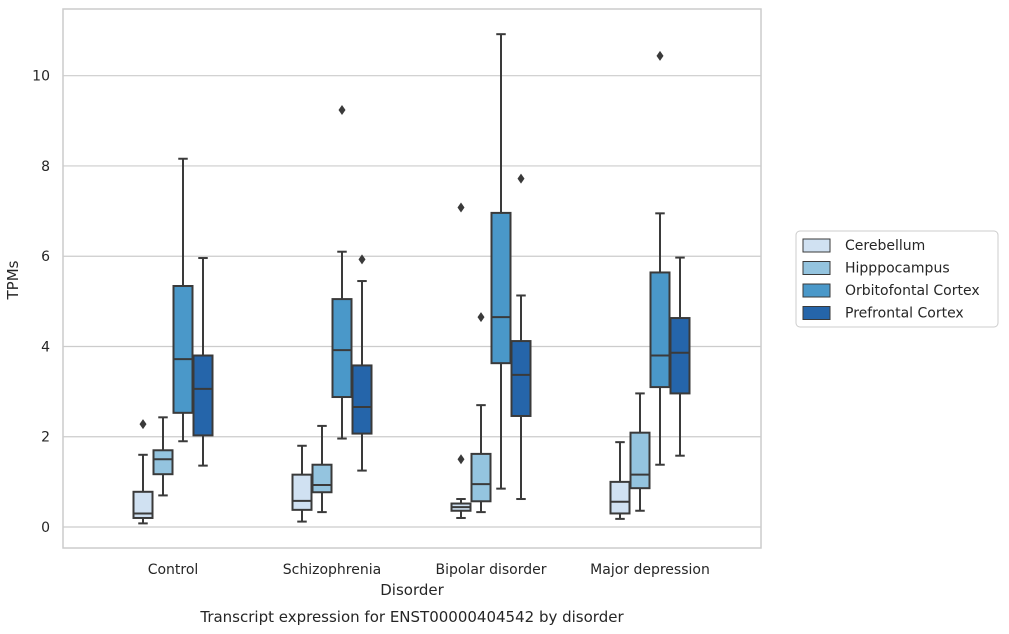 Image resolution: width=1009 pixels, height=634 pixels. Describe the element at coordinates (912, 291) in the screenshot. I see `legend-label: Orbitofontal Cortex` at that location.